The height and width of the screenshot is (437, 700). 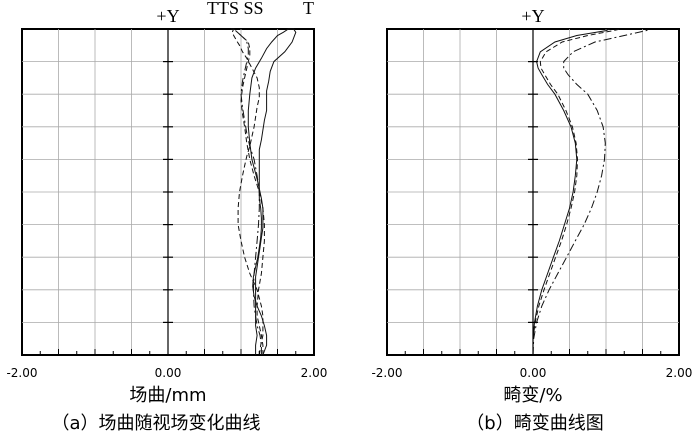 What do you see at coordinates (167, 395) in the screenshot?
I see `x-axis-label: 场曲/mm` at bounding box center [167, 395].